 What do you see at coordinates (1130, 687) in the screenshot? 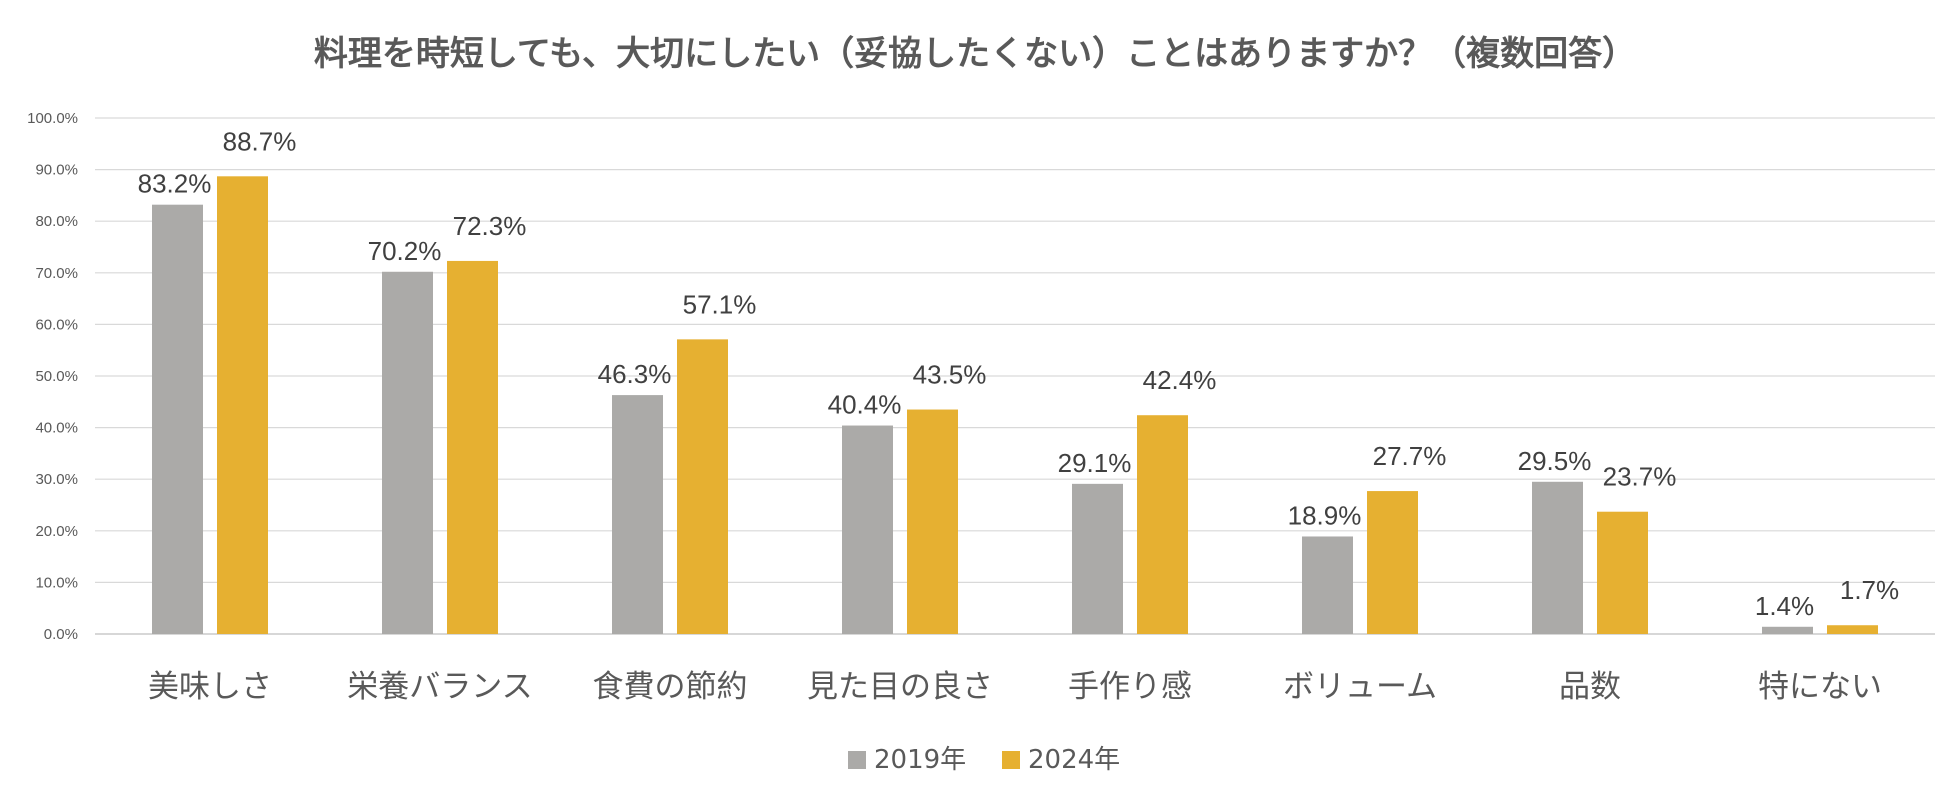
I see `category-label: 手作り感` at bounding box center [1130, 687].